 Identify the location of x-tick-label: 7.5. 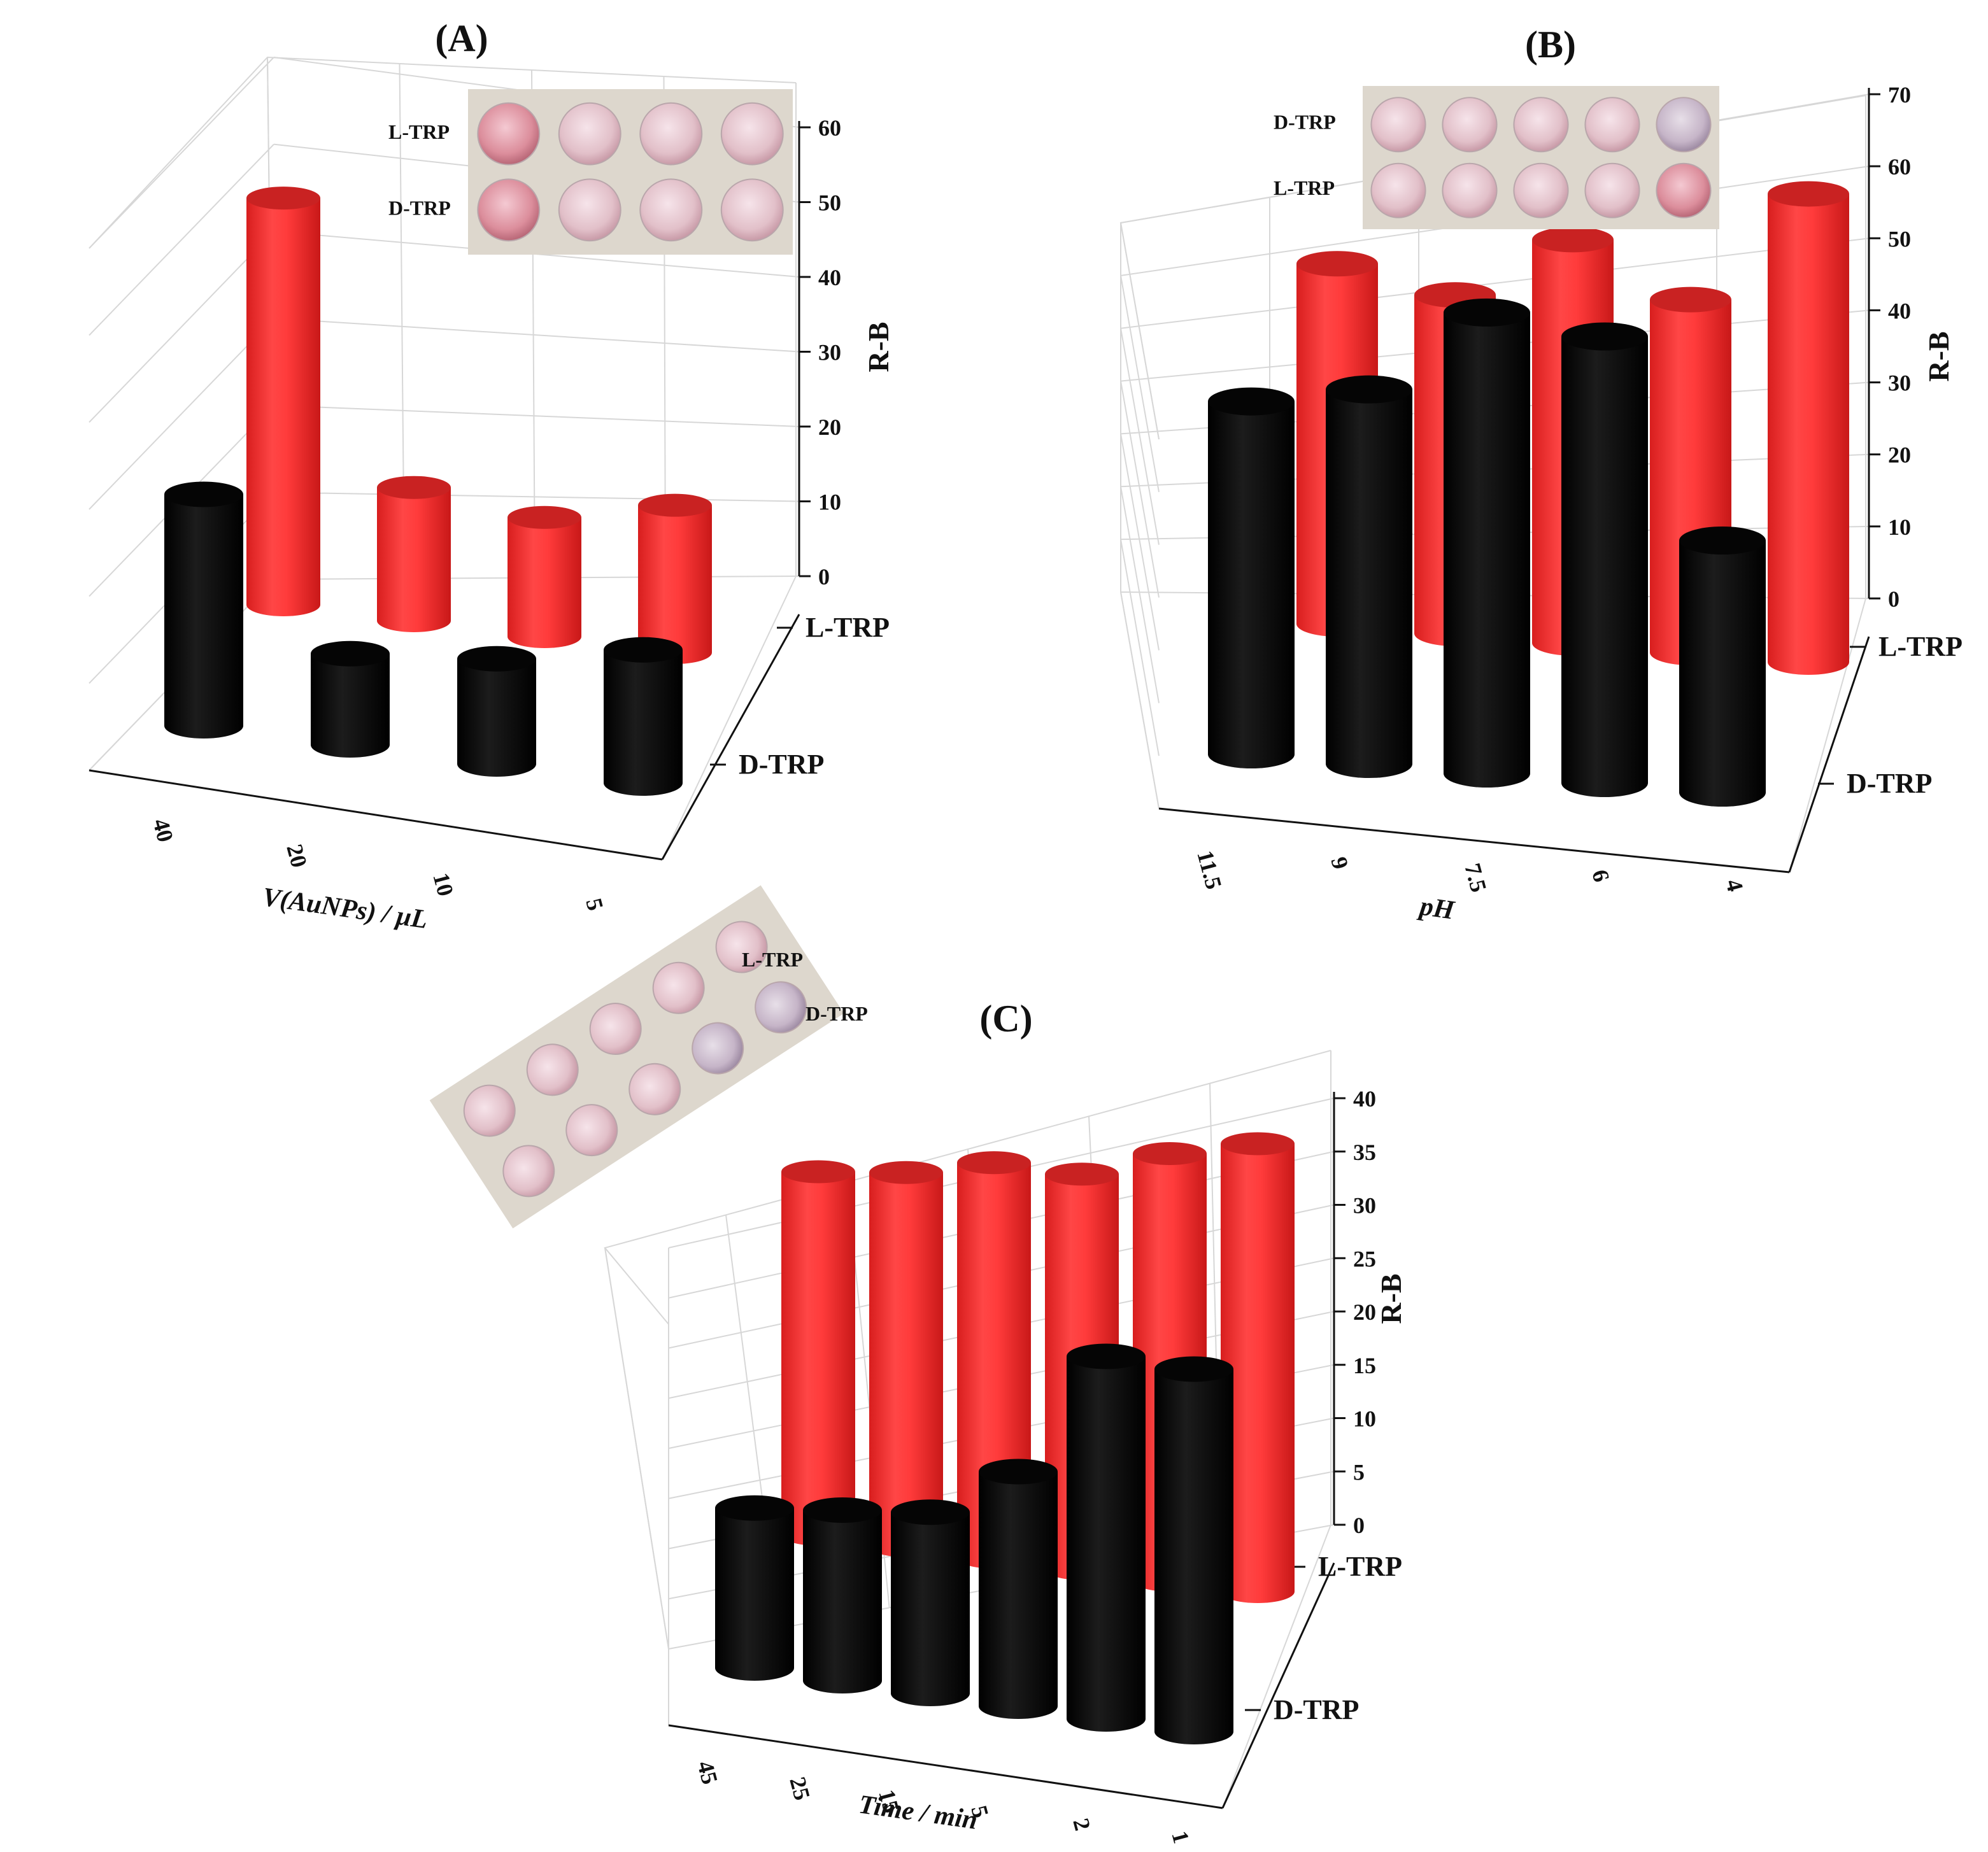
(1475, 878).